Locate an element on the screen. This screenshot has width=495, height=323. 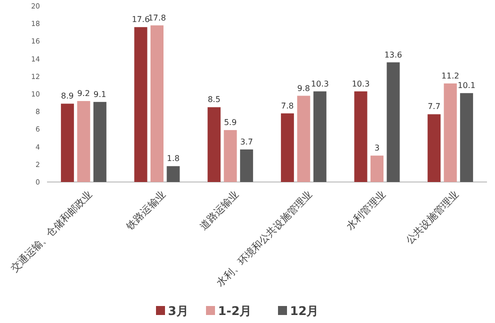
x-tick-label: 道路运输业 is located at coordinates (220, 210).